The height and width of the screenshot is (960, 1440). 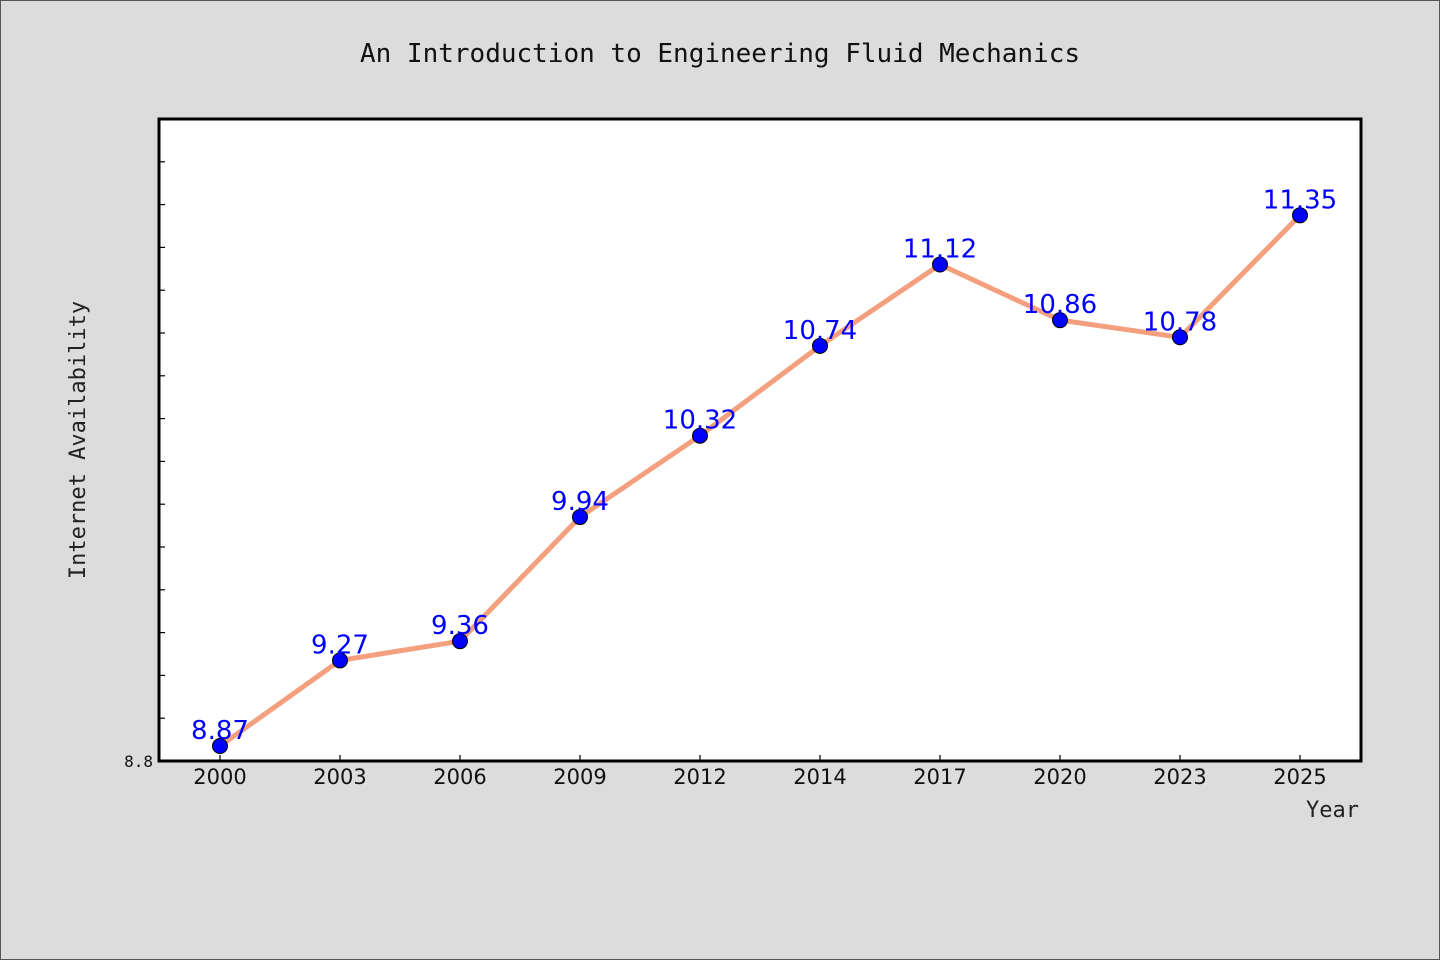 I want to click on x-tick-label: 2023, so click(x=1179, y=777).